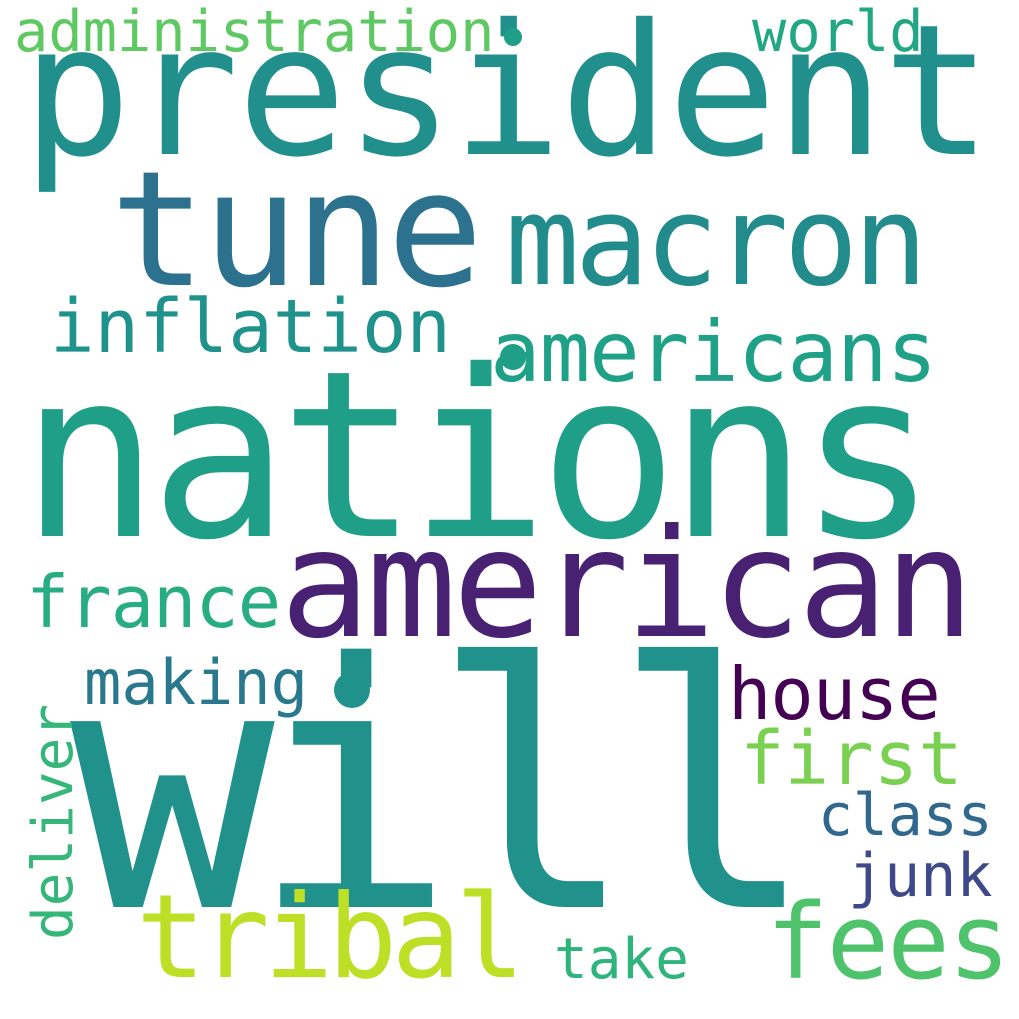 This screenshot has width=1019, height=1019. Describe the element at coordinates (888, 942) in the screenshot. I see `word-fees: fees` at that location.